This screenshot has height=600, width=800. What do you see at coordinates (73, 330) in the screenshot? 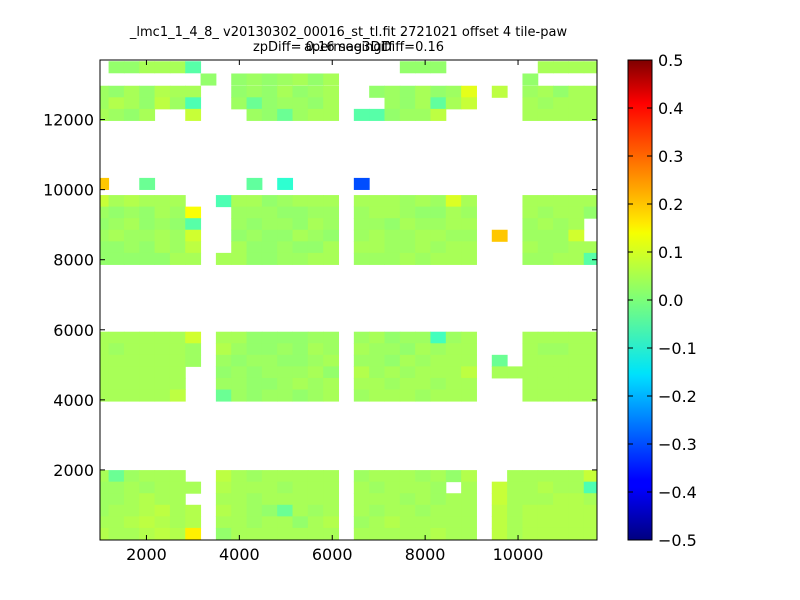
I see `y-tick-label: 6000` at bounding box center [73, 330].